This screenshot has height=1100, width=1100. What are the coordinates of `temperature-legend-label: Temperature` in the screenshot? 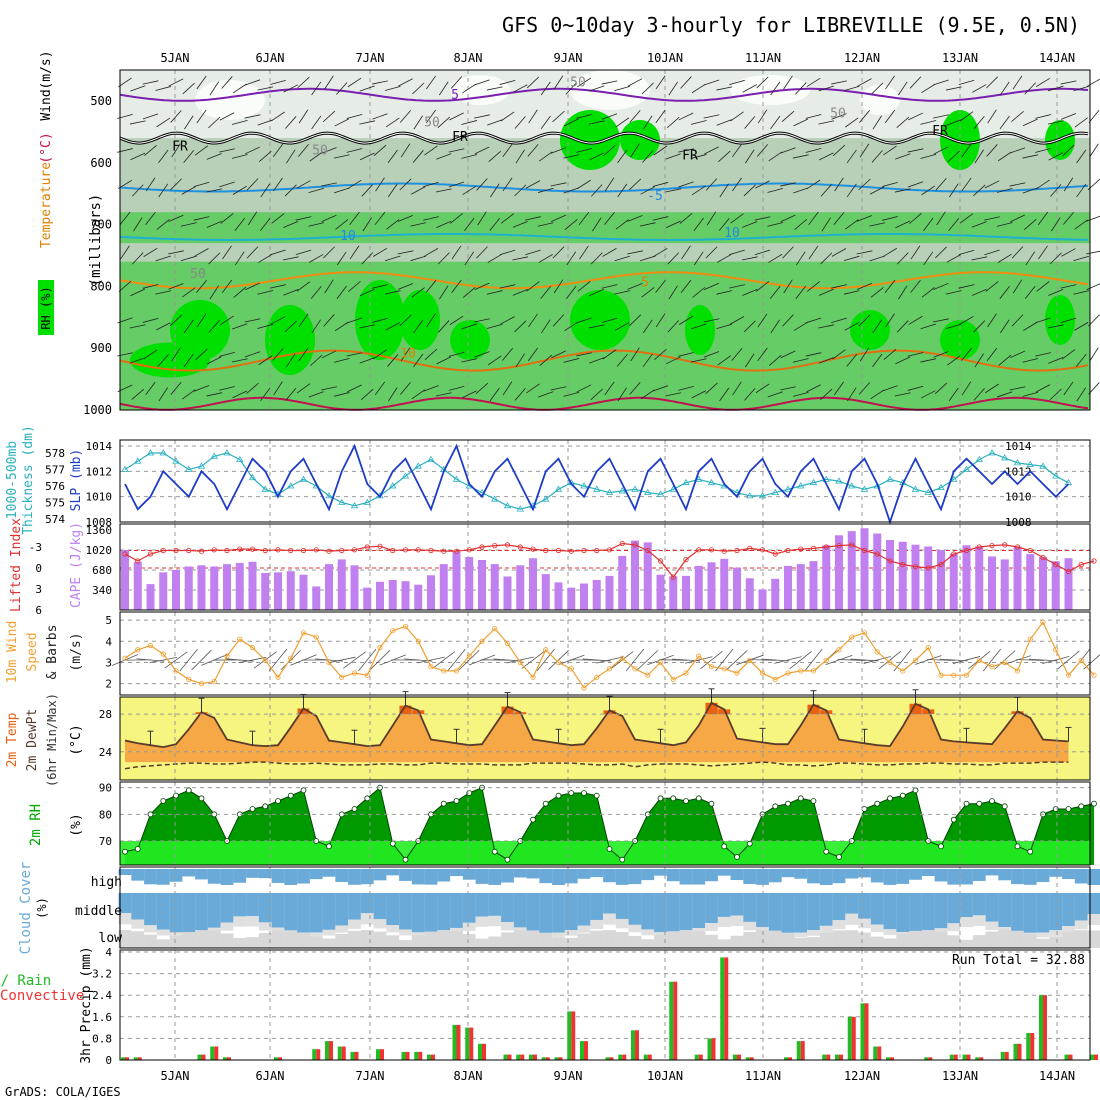 It's located at (46, 205).